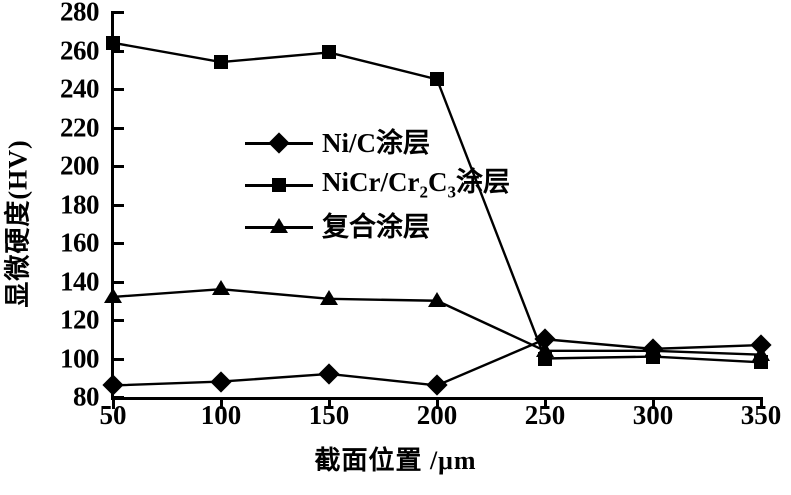 This screenshot has height=495, width=791. What do you see at coordinates (437, 415) in the screenshot?
I see `x-tick-label: 200` at bounding box center [437, 415].